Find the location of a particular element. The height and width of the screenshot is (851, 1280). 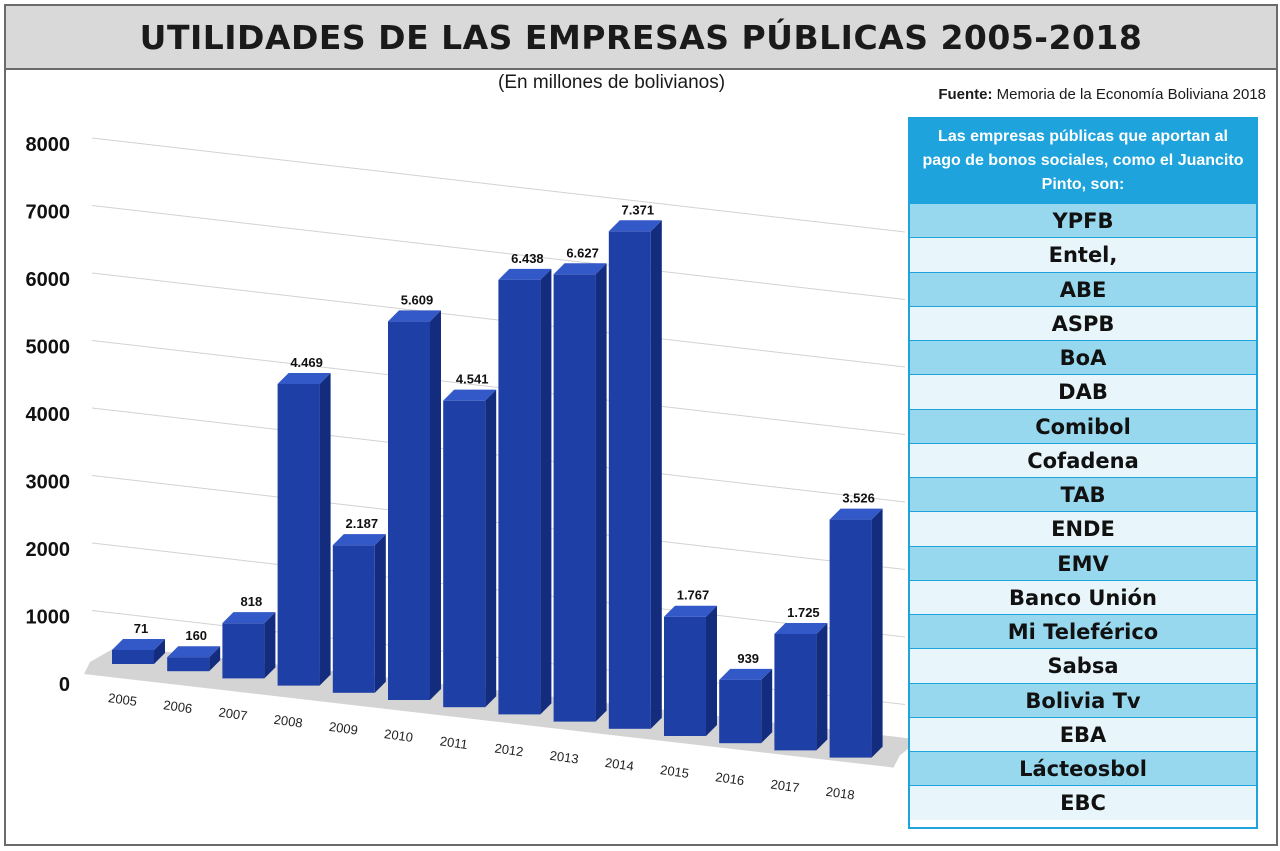

x-tick-label: 2014 is located at coordinates (619, 764).